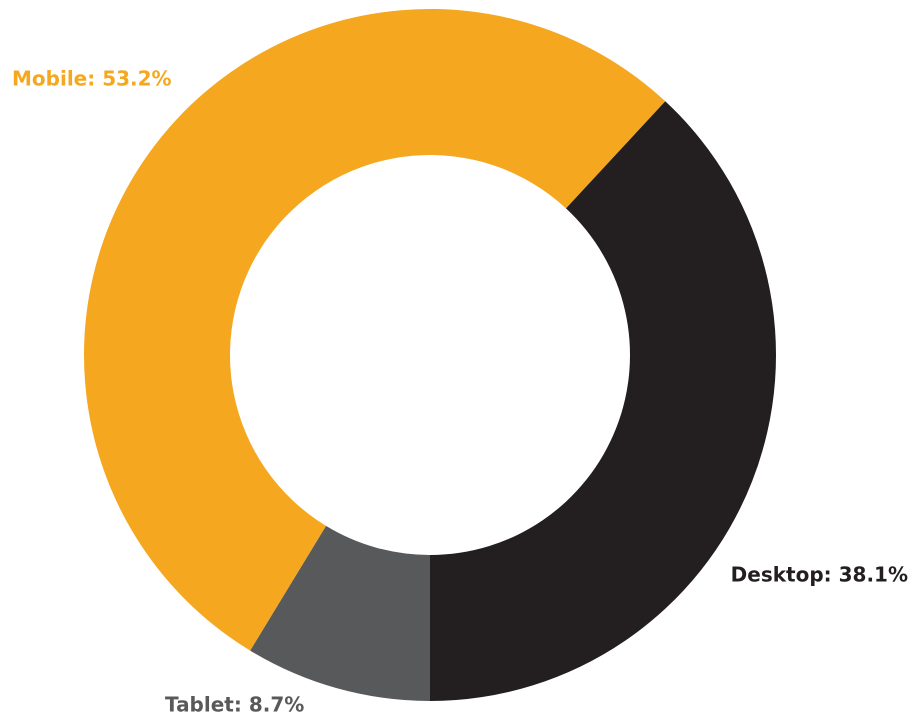  What do you see at coordinates (92, 79) in the screenshot?
I see `slice-label: Mobile: 53.2%` at bounding box center [92, 79].